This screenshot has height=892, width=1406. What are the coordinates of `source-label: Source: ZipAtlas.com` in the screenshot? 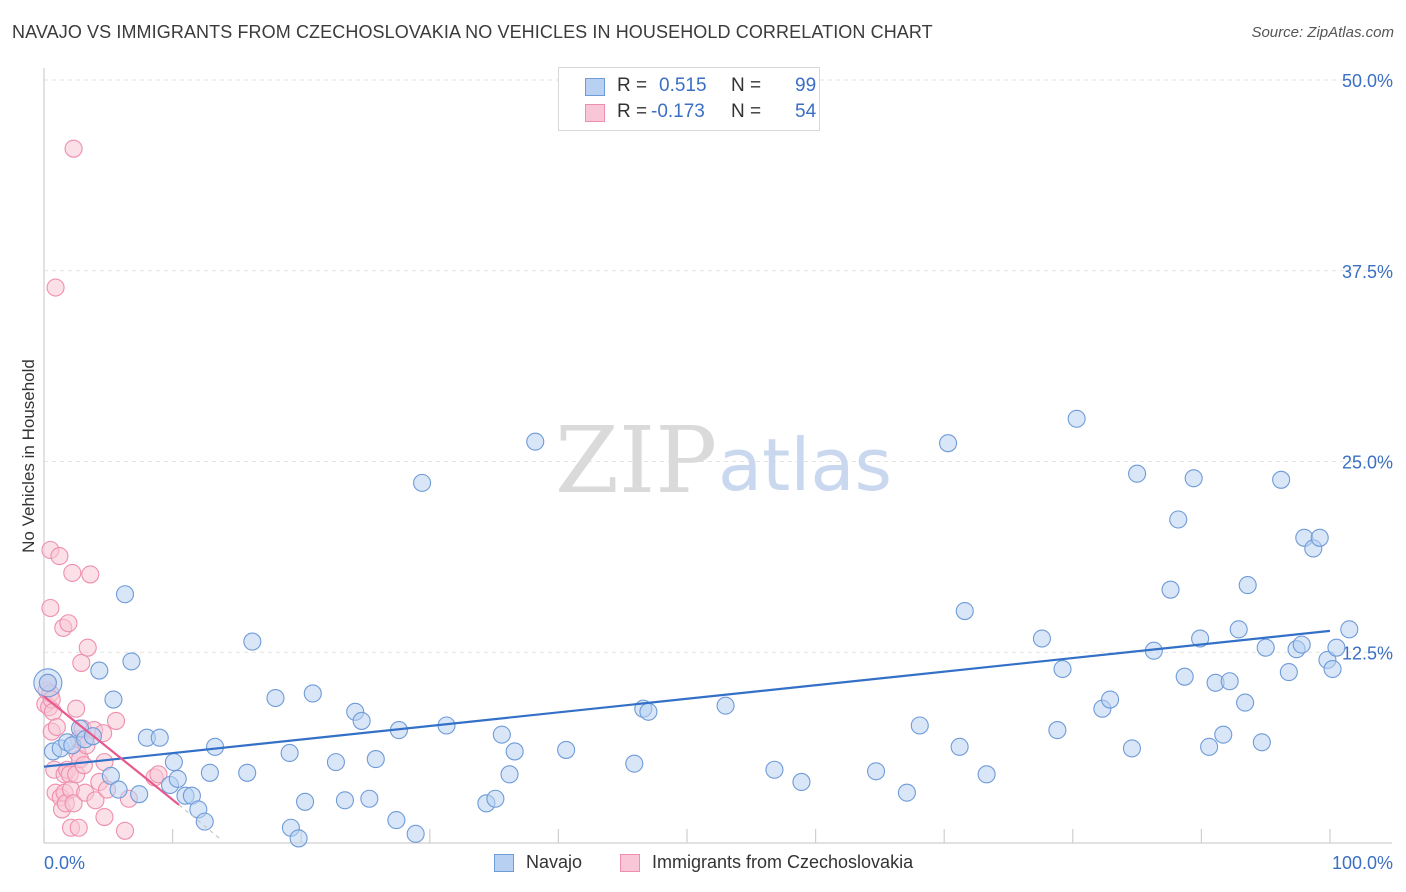 It's located at (1322, 32).